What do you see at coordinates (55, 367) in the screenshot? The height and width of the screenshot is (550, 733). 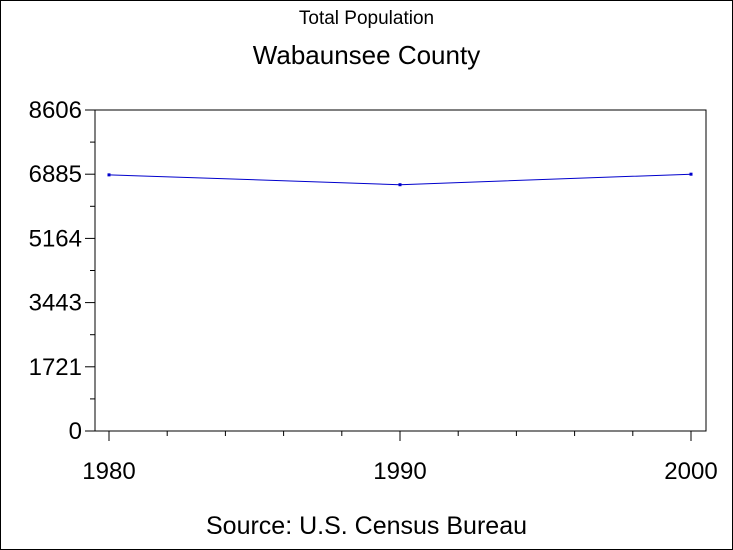 I see `y-tick-label: 1721` at bounding box center [55, 367].